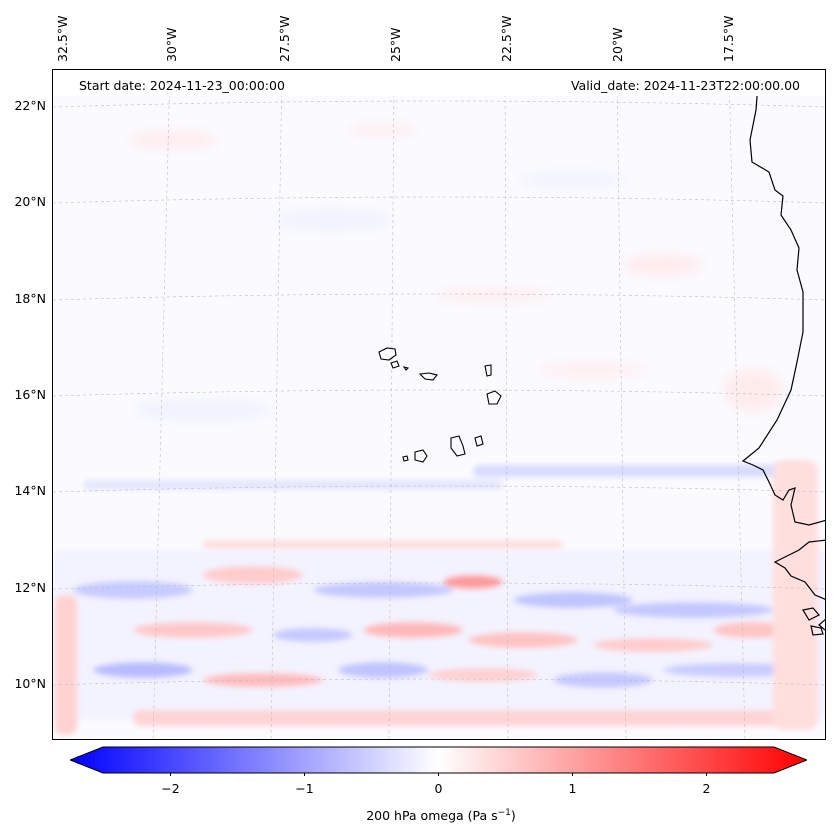 Image resolution: width=837 pixels, height=839 pixels. Describe the element at coordinates (572, 788) in the screenshot. I see `colorbar-tick-1: 1` at that location.